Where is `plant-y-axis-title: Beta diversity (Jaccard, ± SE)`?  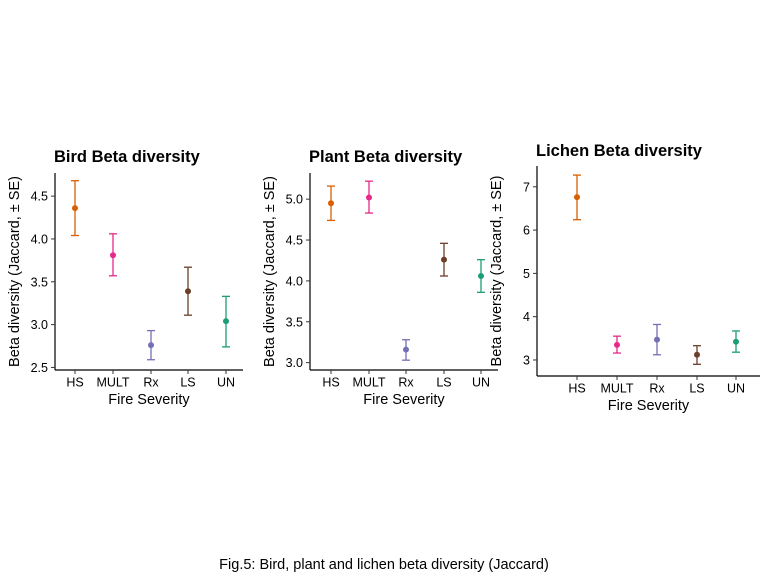
plant-y-axis-title: Beta diversity (Jaccard, ± SE) is located at coordinates (270, 271).